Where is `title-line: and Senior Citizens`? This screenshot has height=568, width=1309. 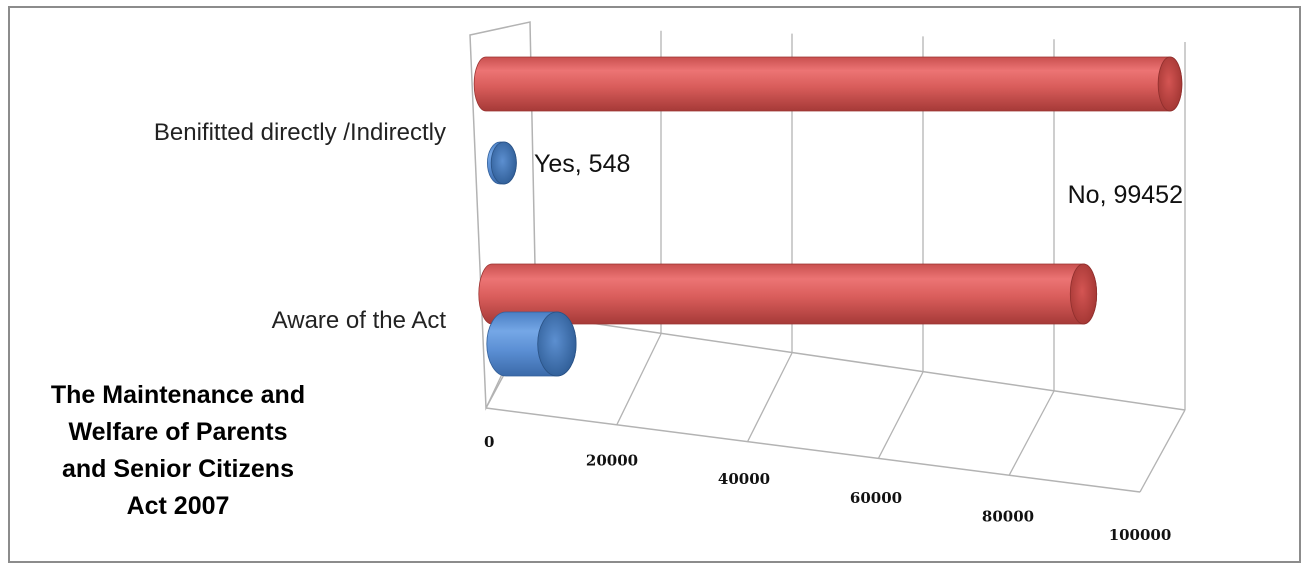
title-line: and Senior Citizens is located at coordinates (178, 469).